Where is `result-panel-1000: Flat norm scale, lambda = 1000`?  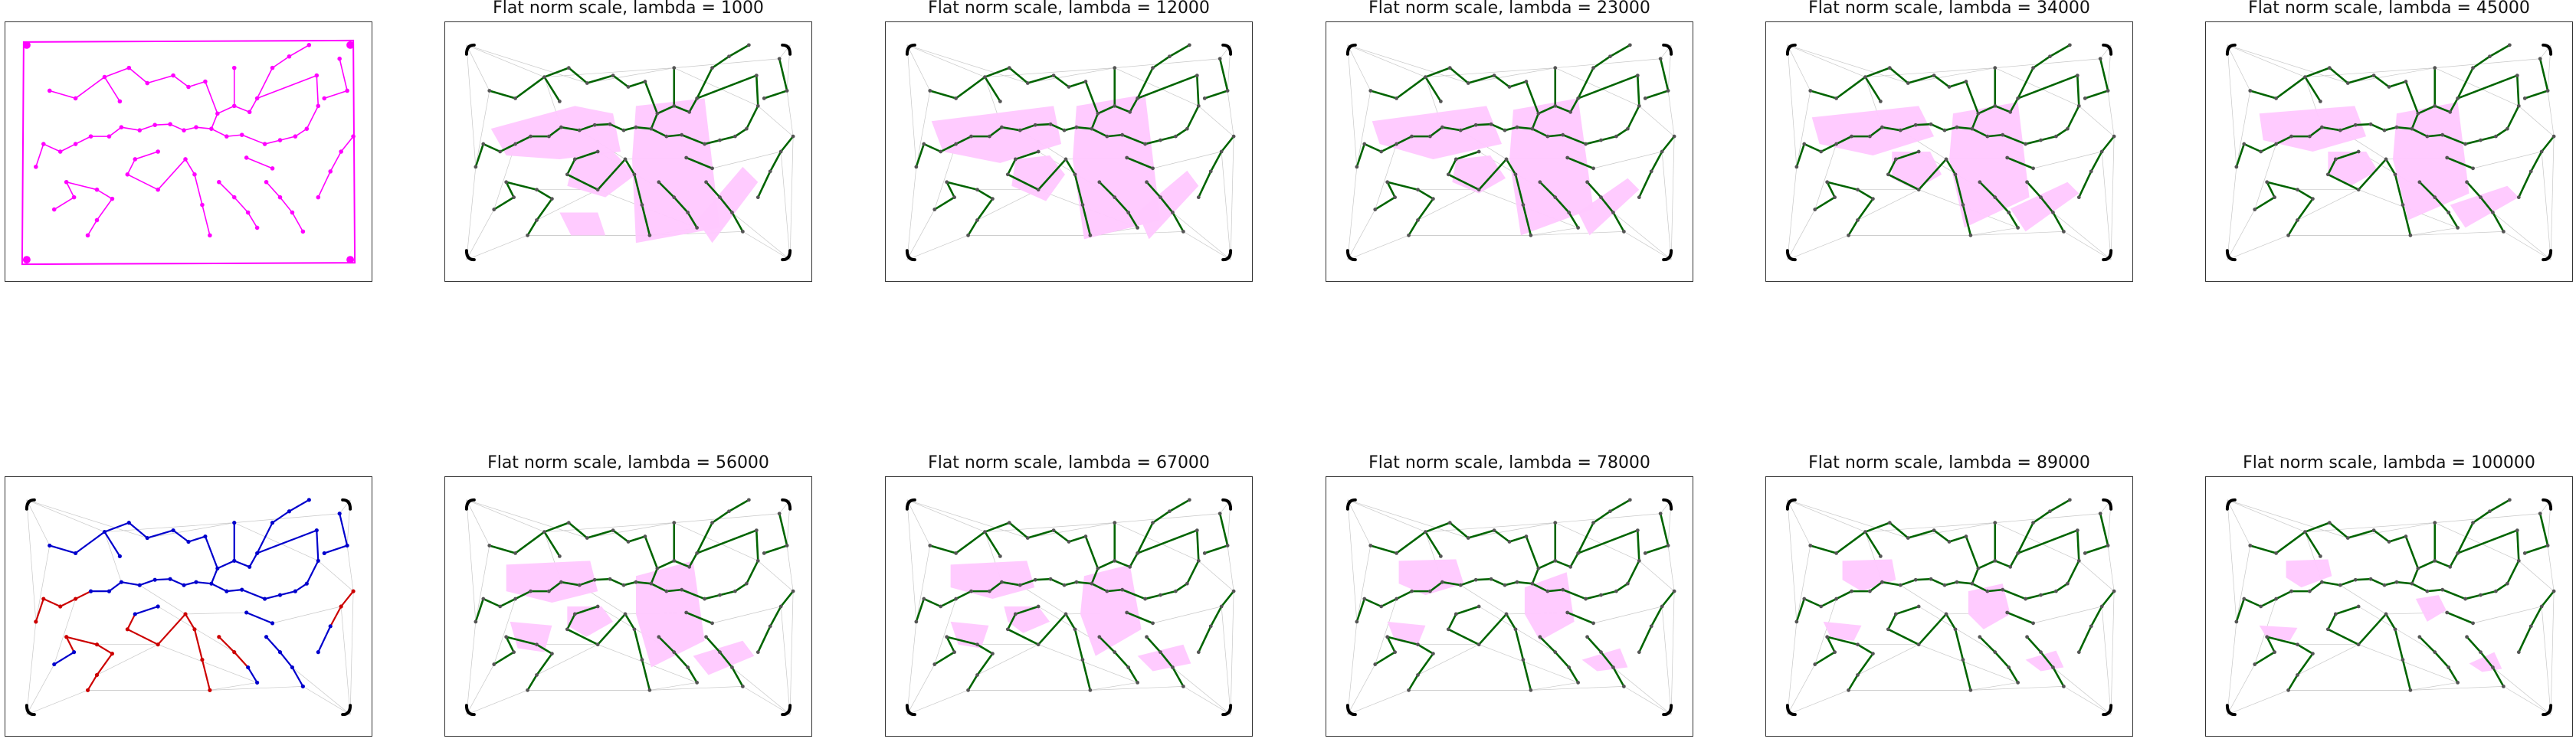
result-panel-1000: Flat norm scale, lambda = 1000 is located at coordinates (628, 141).